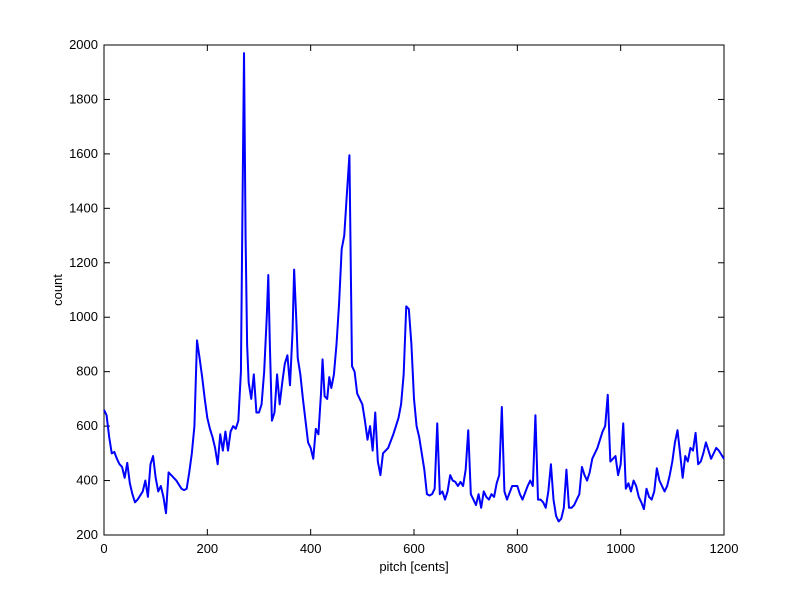  I want to click on y-tick-label: 1800, so click(83, 98).